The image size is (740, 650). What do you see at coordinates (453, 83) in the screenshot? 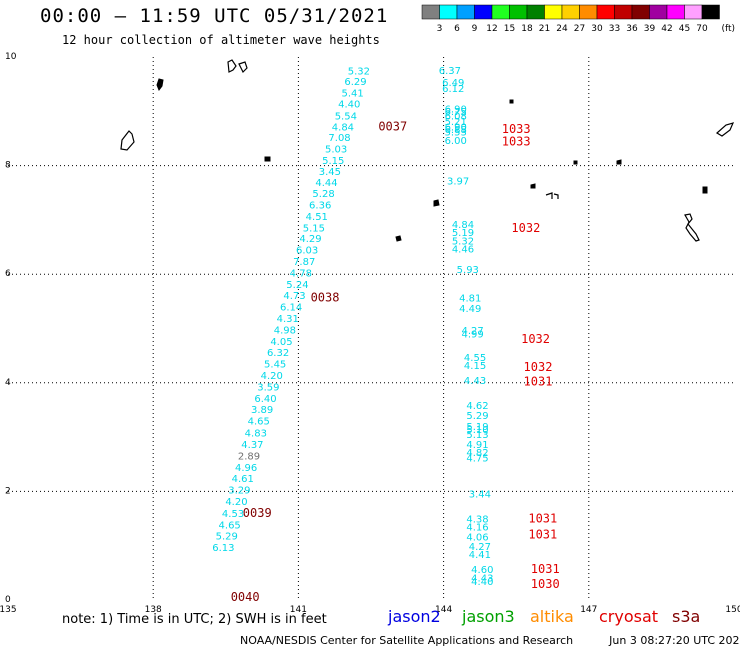
I see `swh-value-label: 6.49` at bounding box center [453, 83].